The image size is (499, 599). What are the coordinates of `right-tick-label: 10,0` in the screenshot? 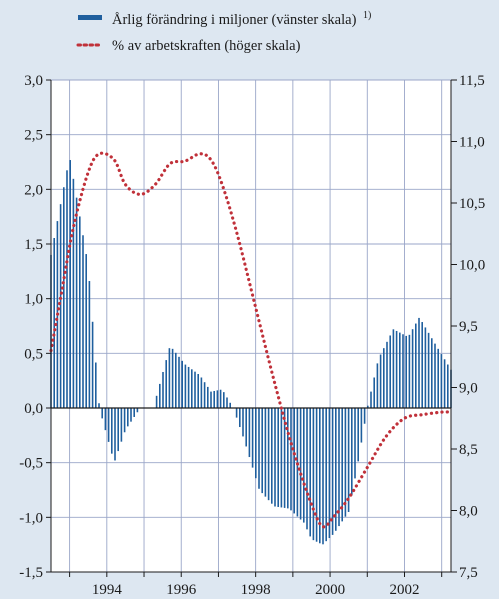 It's located at (472, 266).